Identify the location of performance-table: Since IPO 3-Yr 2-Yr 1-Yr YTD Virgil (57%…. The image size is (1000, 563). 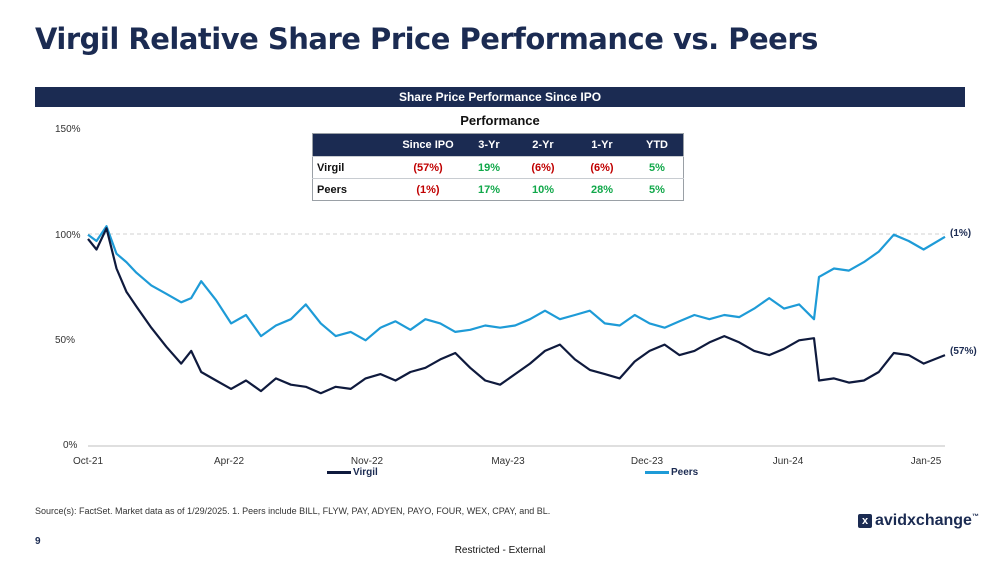
(498, 167).